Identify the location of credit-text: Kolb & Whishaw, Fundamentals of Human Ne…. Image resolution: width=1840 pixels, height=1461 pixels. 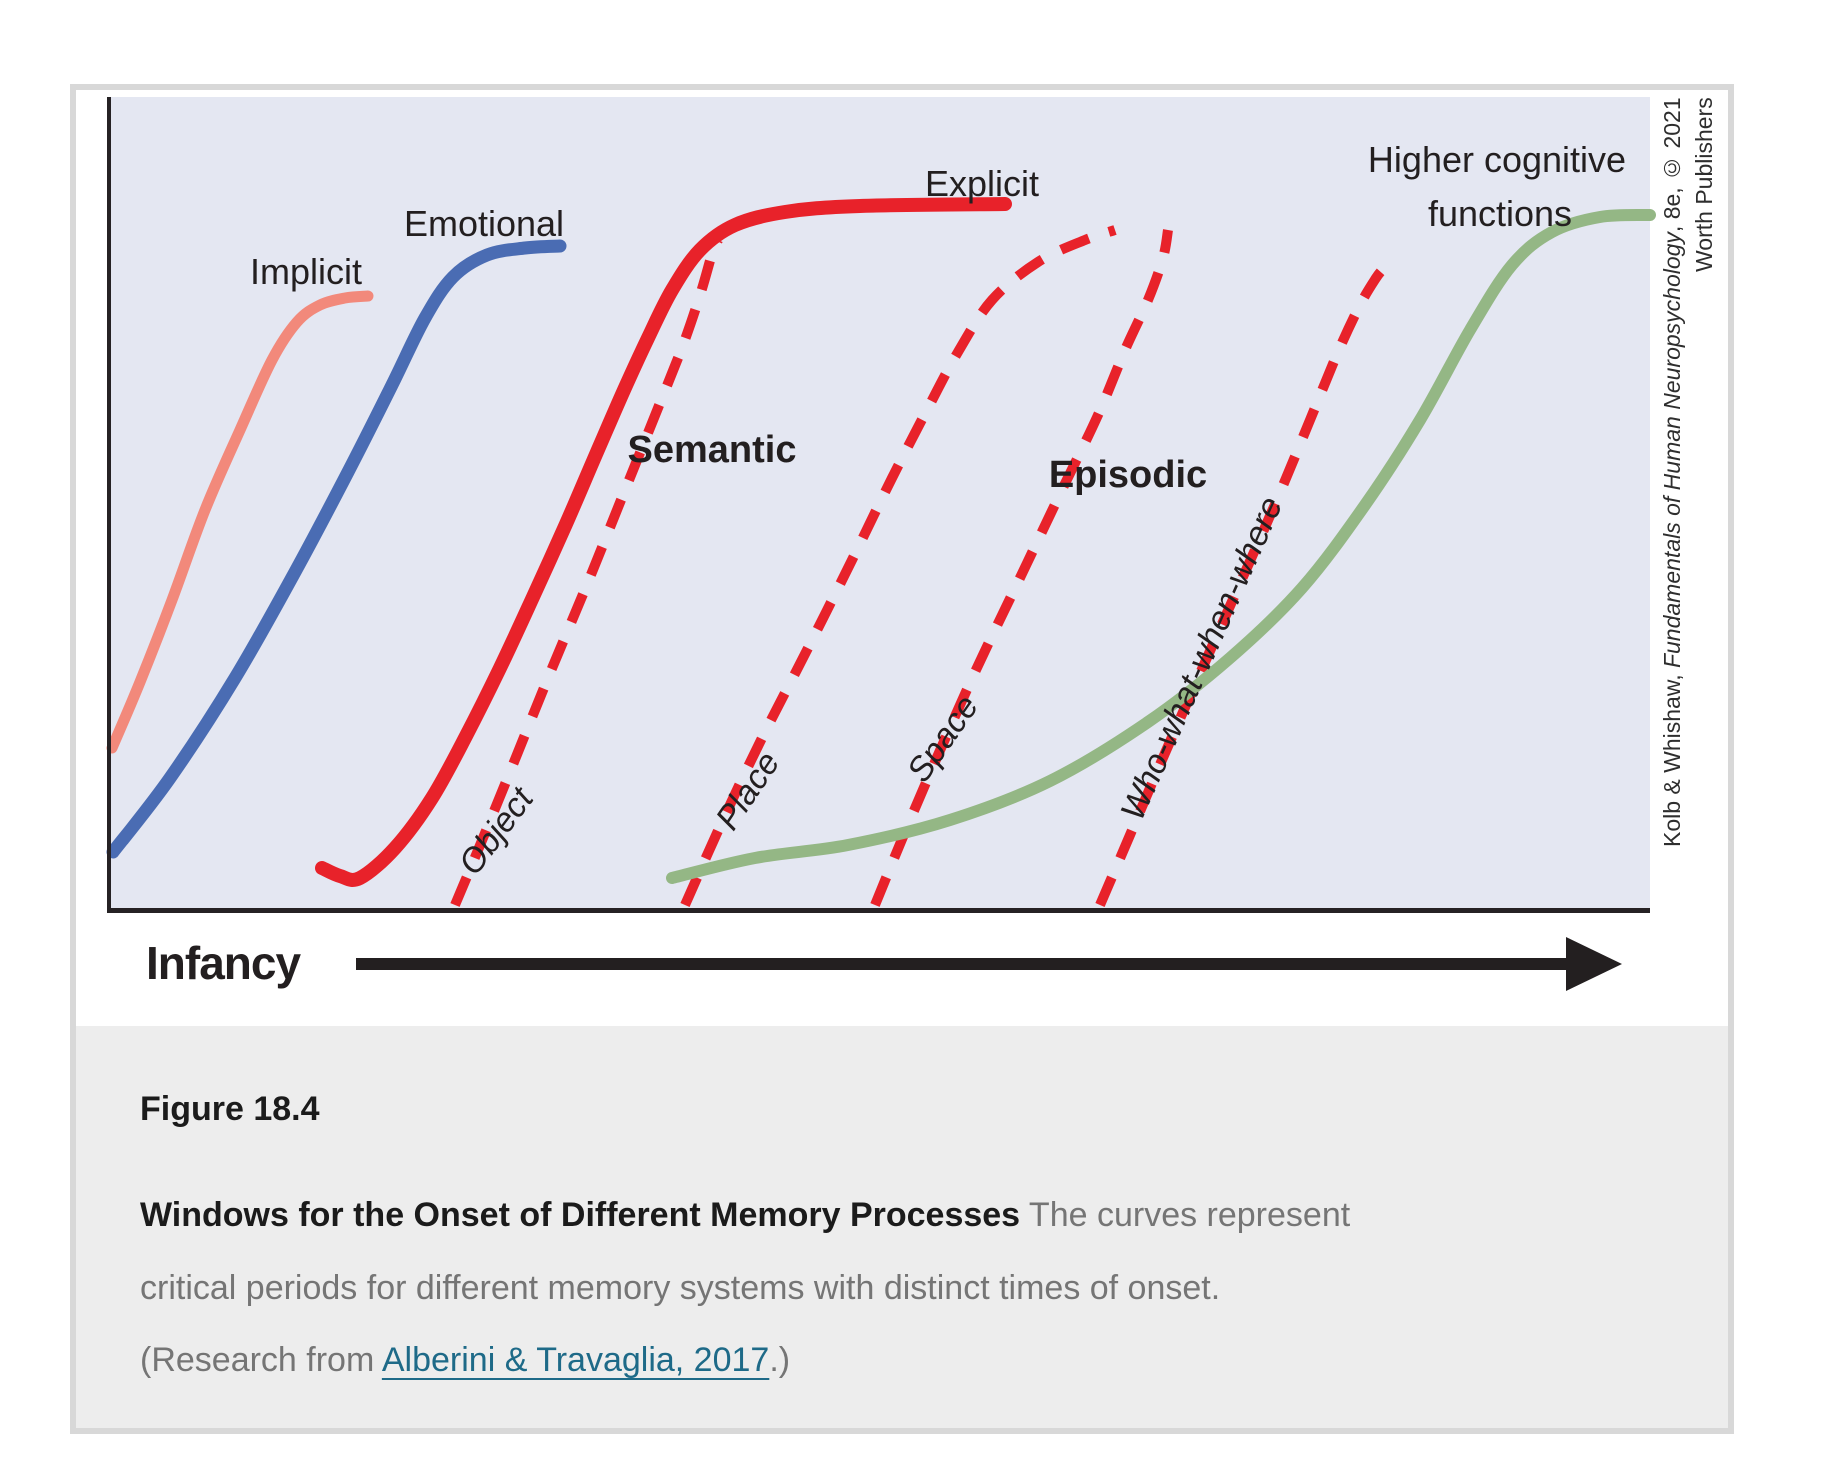
(1688, 503).